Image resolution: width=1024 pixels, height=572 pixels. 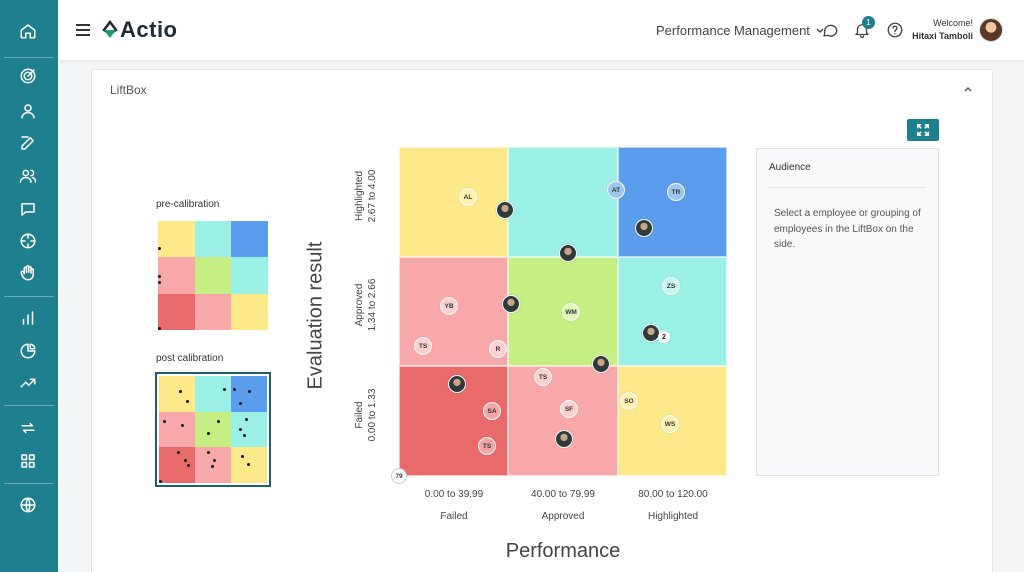 What do you see at coordinates (563, 202) in the screenshot?
I see `grid-cell-highlighted-approved` at bounding box center [563, 202].